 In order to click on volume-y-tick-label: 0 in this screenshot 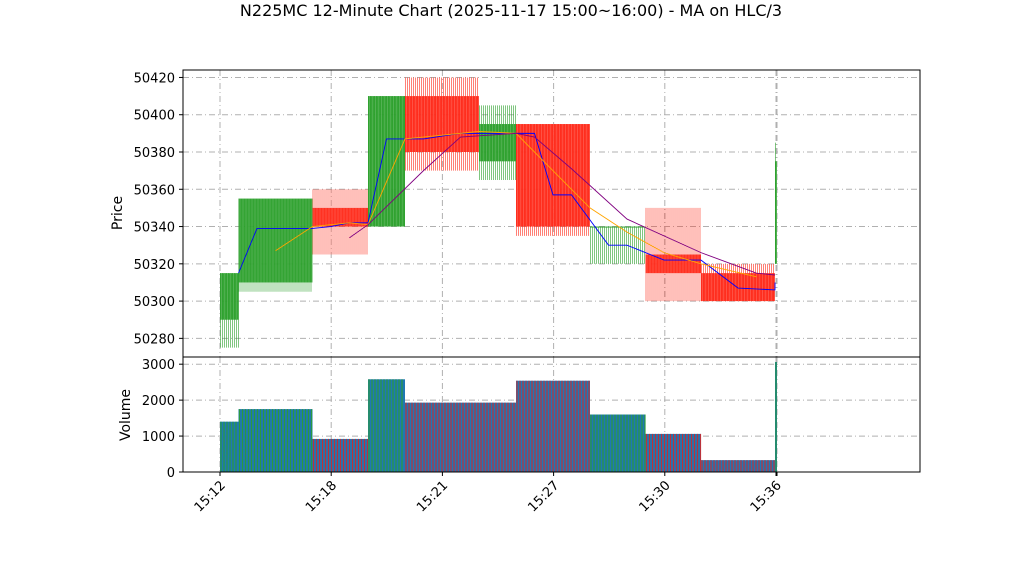, I will do `click(171, 473)`.